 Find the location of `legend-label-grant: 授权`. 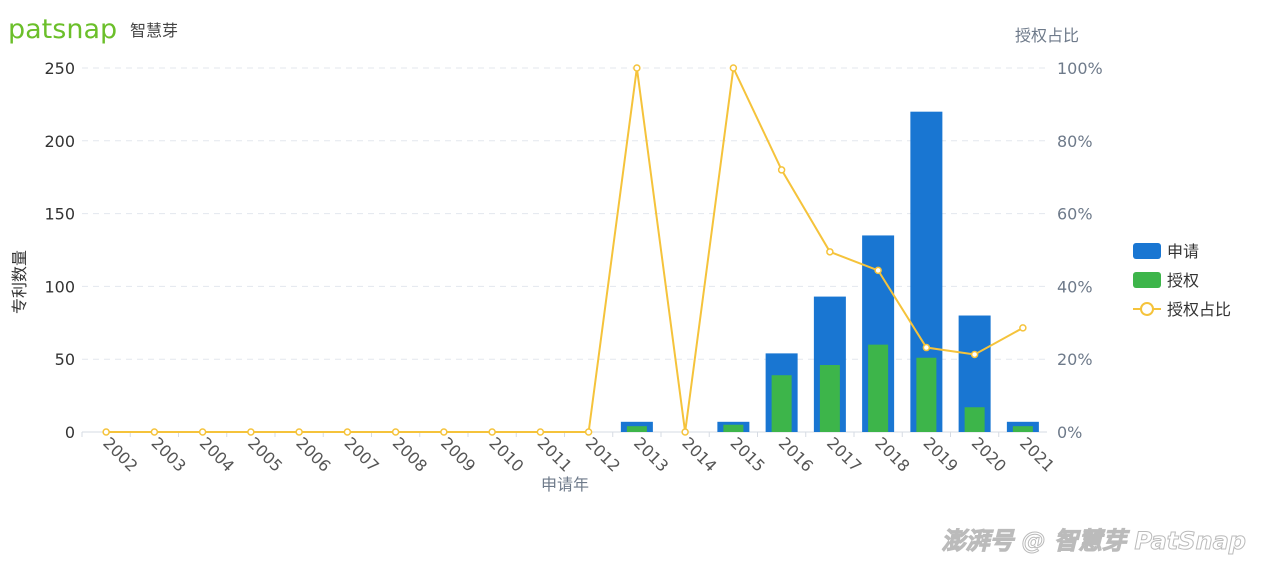

legend-label-grant: 授权 is located at coordinates (1183, 280).